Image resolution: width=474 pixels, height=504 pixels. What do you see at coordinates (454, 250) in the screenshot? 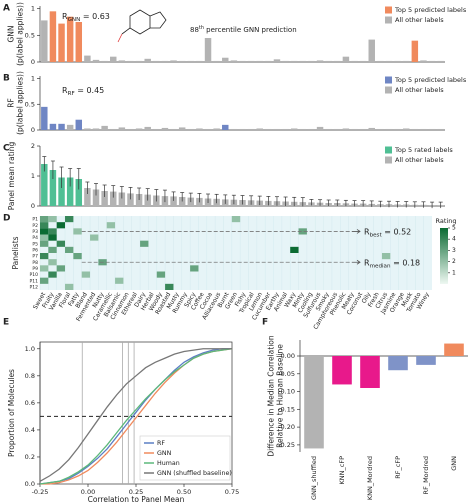
I see `colorbar-label: 3` at bounding box center [454, 250].